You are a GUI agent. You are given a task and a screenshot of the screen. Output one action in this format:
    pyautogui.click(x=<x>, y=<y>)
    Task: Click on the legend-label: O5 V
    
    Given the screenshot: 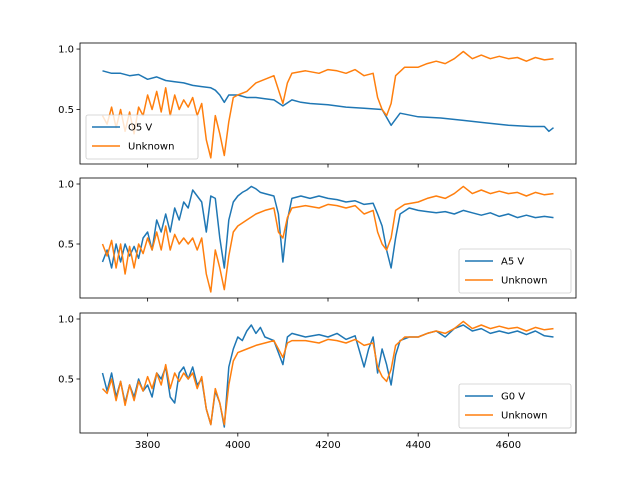 What is the action you would take?
    pyautogui.click(x=140, y=128)
    